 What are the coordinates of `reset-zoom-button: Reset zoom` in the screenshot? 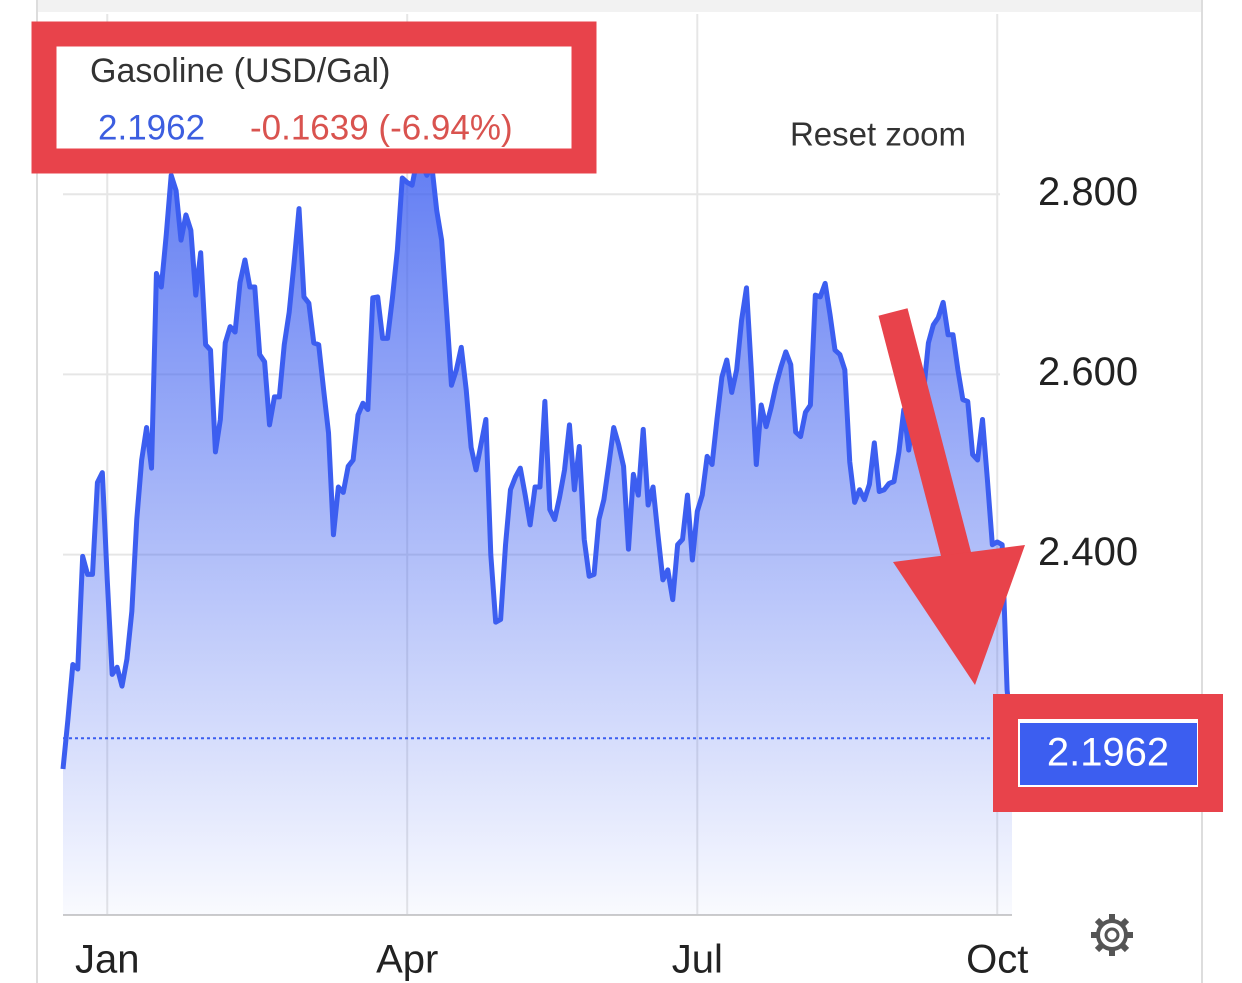 It's located at (878, 134).